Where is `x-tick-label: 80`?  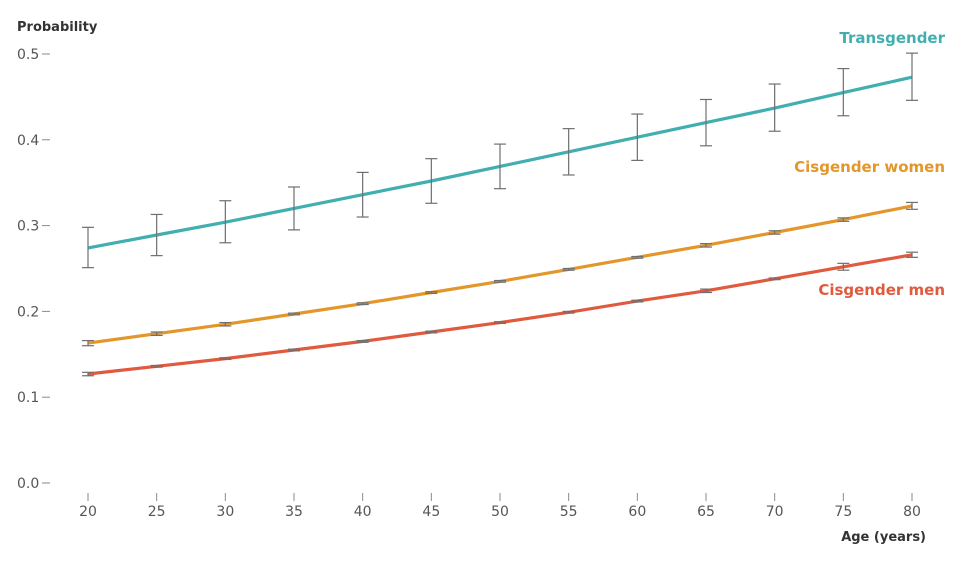 x-tick-label: 80 is located at coordinates (912, 512).